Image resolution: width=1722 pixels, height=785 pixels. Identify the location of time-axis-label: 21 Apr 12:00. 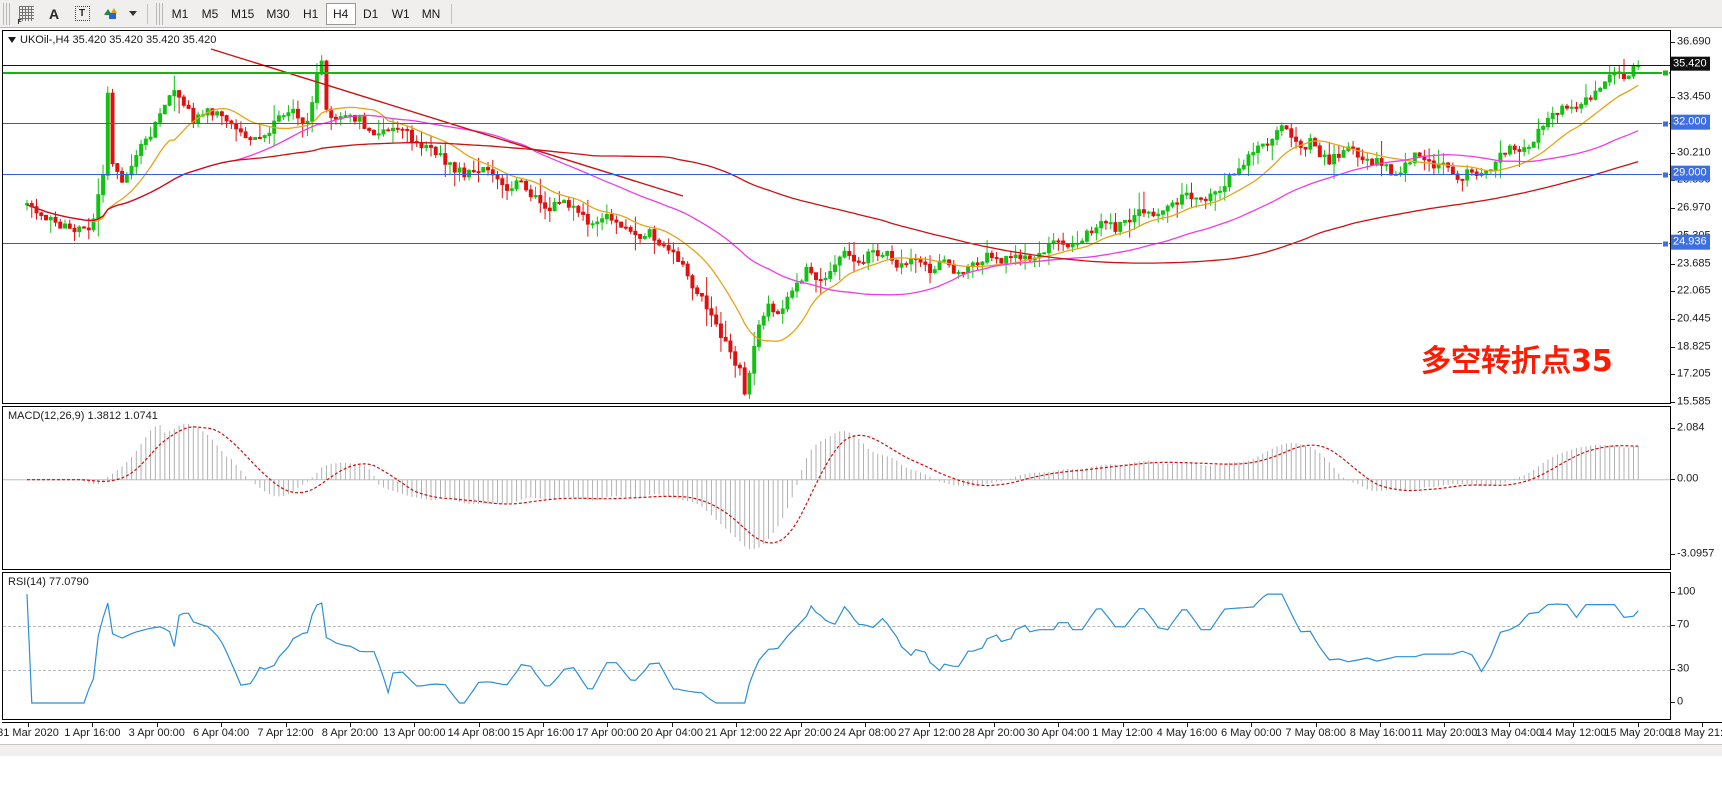
(736, 733).